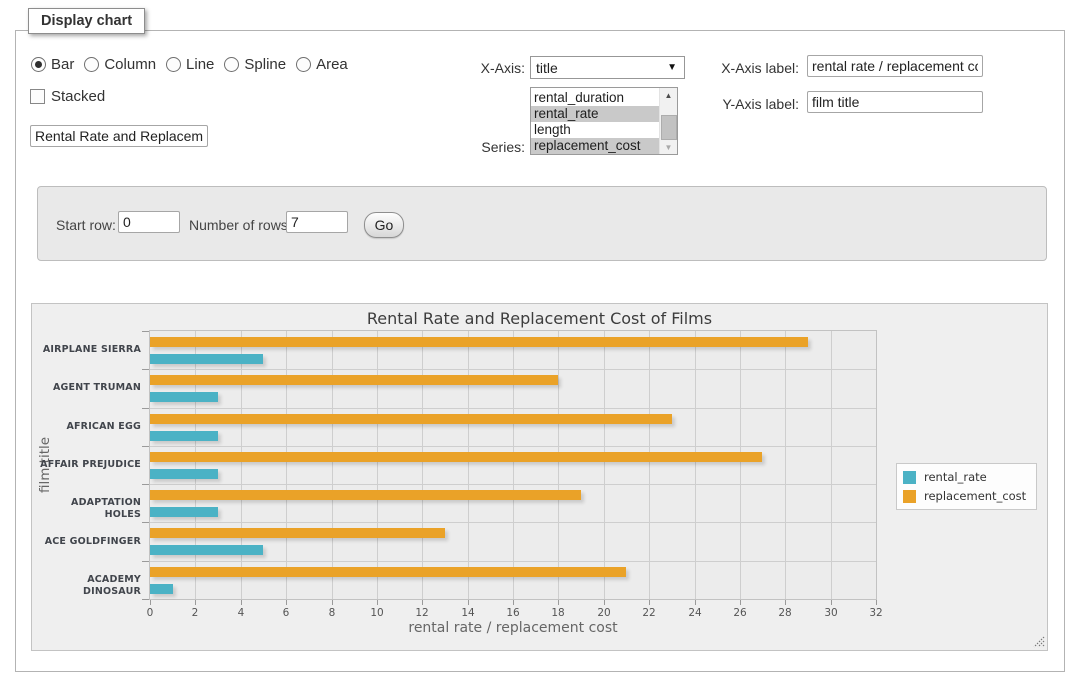 The width and height of the screenshot is (1081, 681). Describe the element at coordinates (649, 613) in the screenshot. I see `x-tick-label: 22` at that location.